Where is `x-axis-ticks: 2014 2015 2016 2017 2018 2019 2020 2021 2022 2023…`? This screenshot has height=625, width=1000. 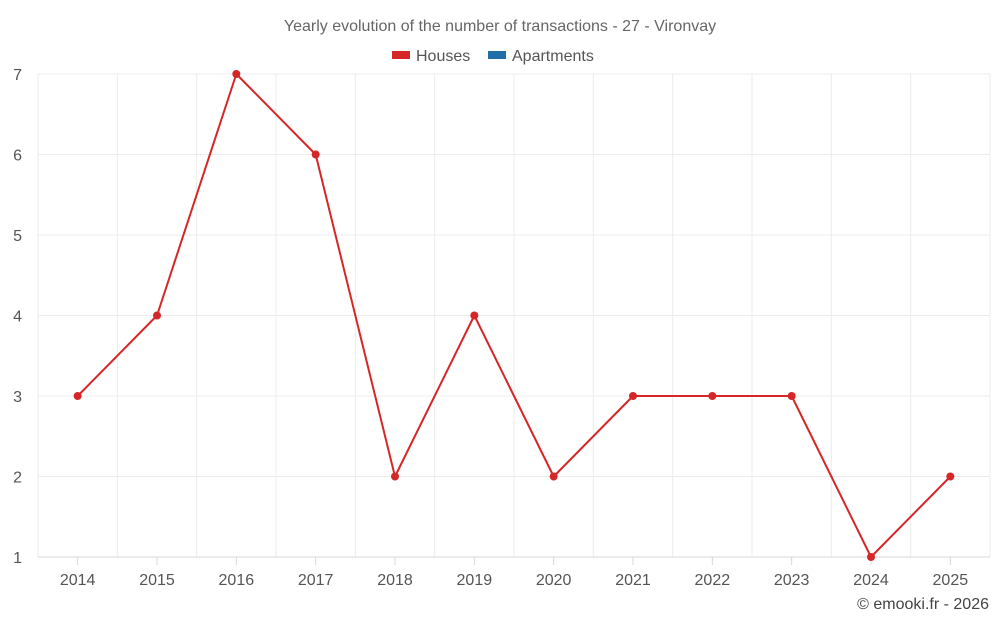
x-axis-ticks: 2014 2015 2016 2017 2018 2019 2020 2021 2022 2023… is located at coordinates (514, 580).